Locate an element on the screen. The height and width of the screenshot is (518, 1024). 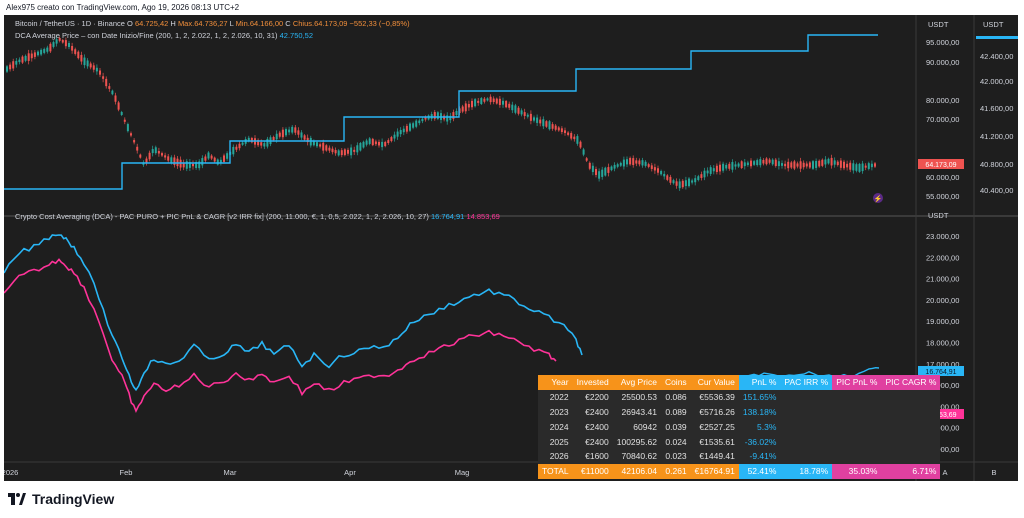
pic-value-badge-text: 14.853,69 is located at coordinates (940, 415).